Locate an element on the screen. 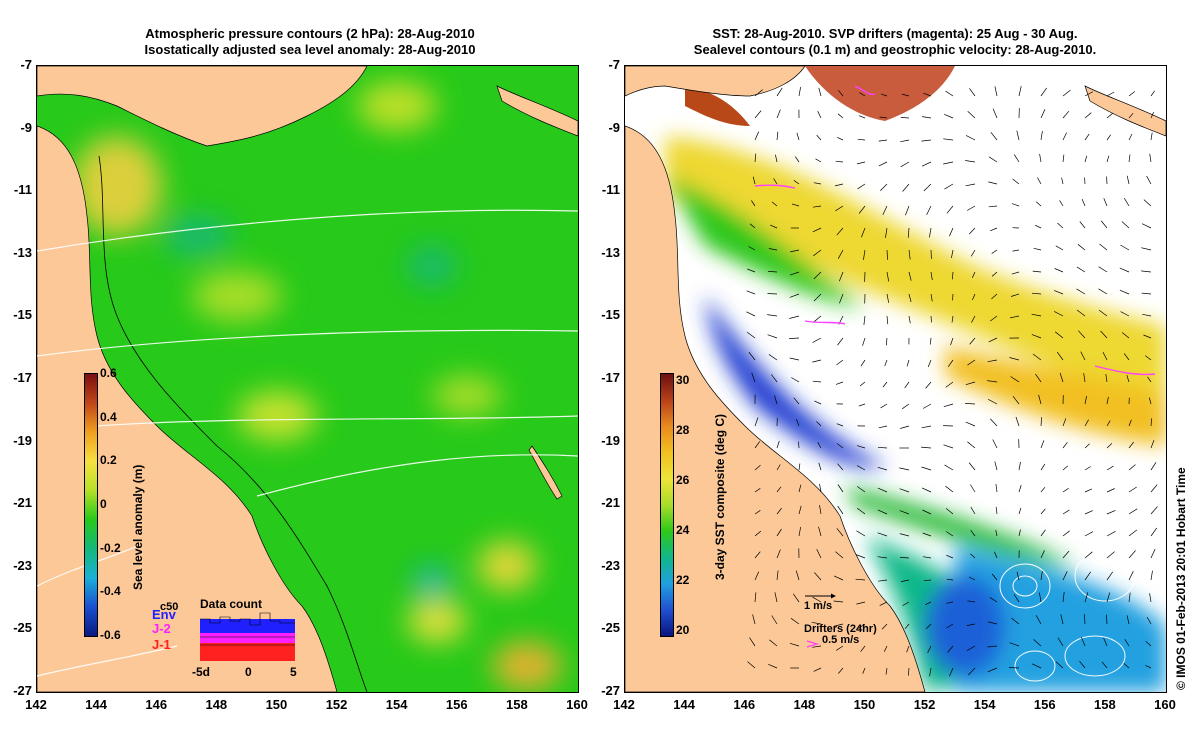 This screenshot has height=750, width=1200. sst-colorbar is located at coordinates (667, 505).